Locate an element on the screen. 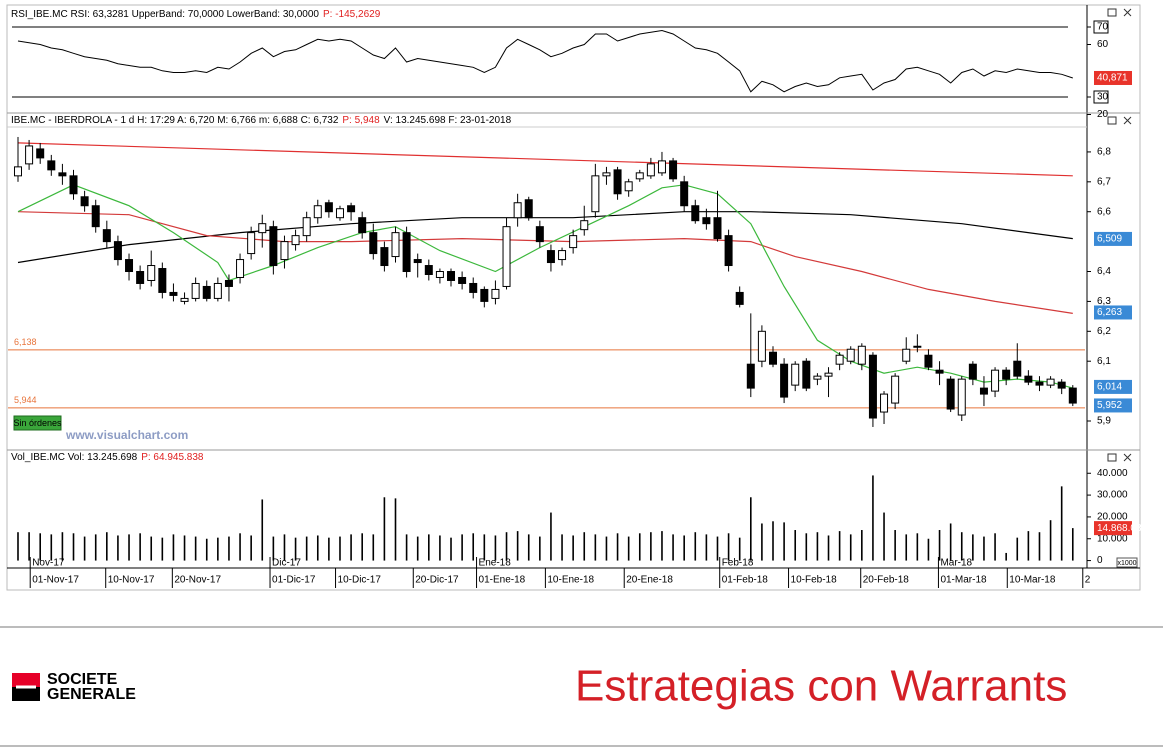 The image size is (1163, 754). value-tag-label: 14.868.03 is located at coordinates (1119, 528).